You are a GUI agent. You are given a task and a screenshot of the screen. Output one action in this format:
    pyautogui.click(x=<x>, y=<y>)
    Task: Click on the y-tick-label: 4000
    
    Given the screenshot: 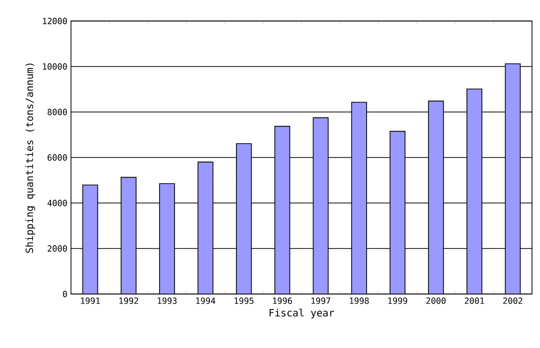 What is the action you would take?
    pyautogui.click(x=57, y=203)
    